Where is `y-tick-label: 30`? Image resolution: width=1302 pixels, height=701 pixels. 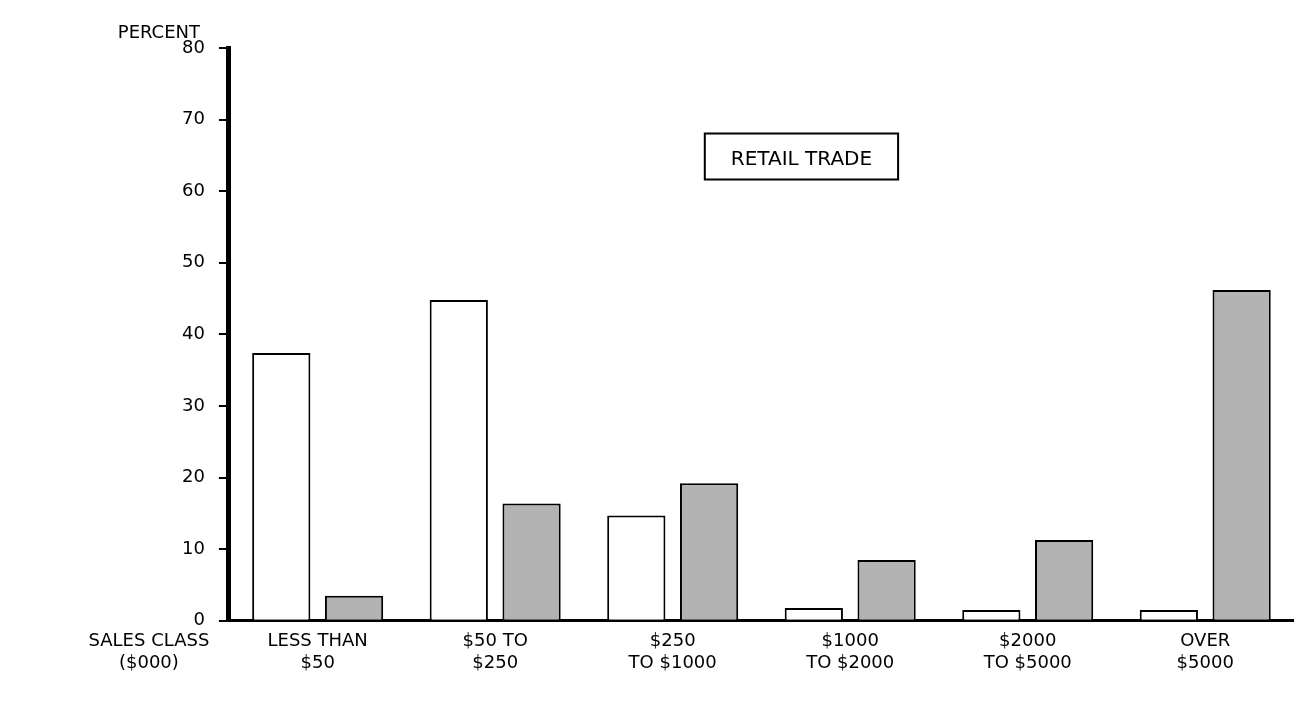 y-tick-label: 30 is located at coordinates (193, 404).